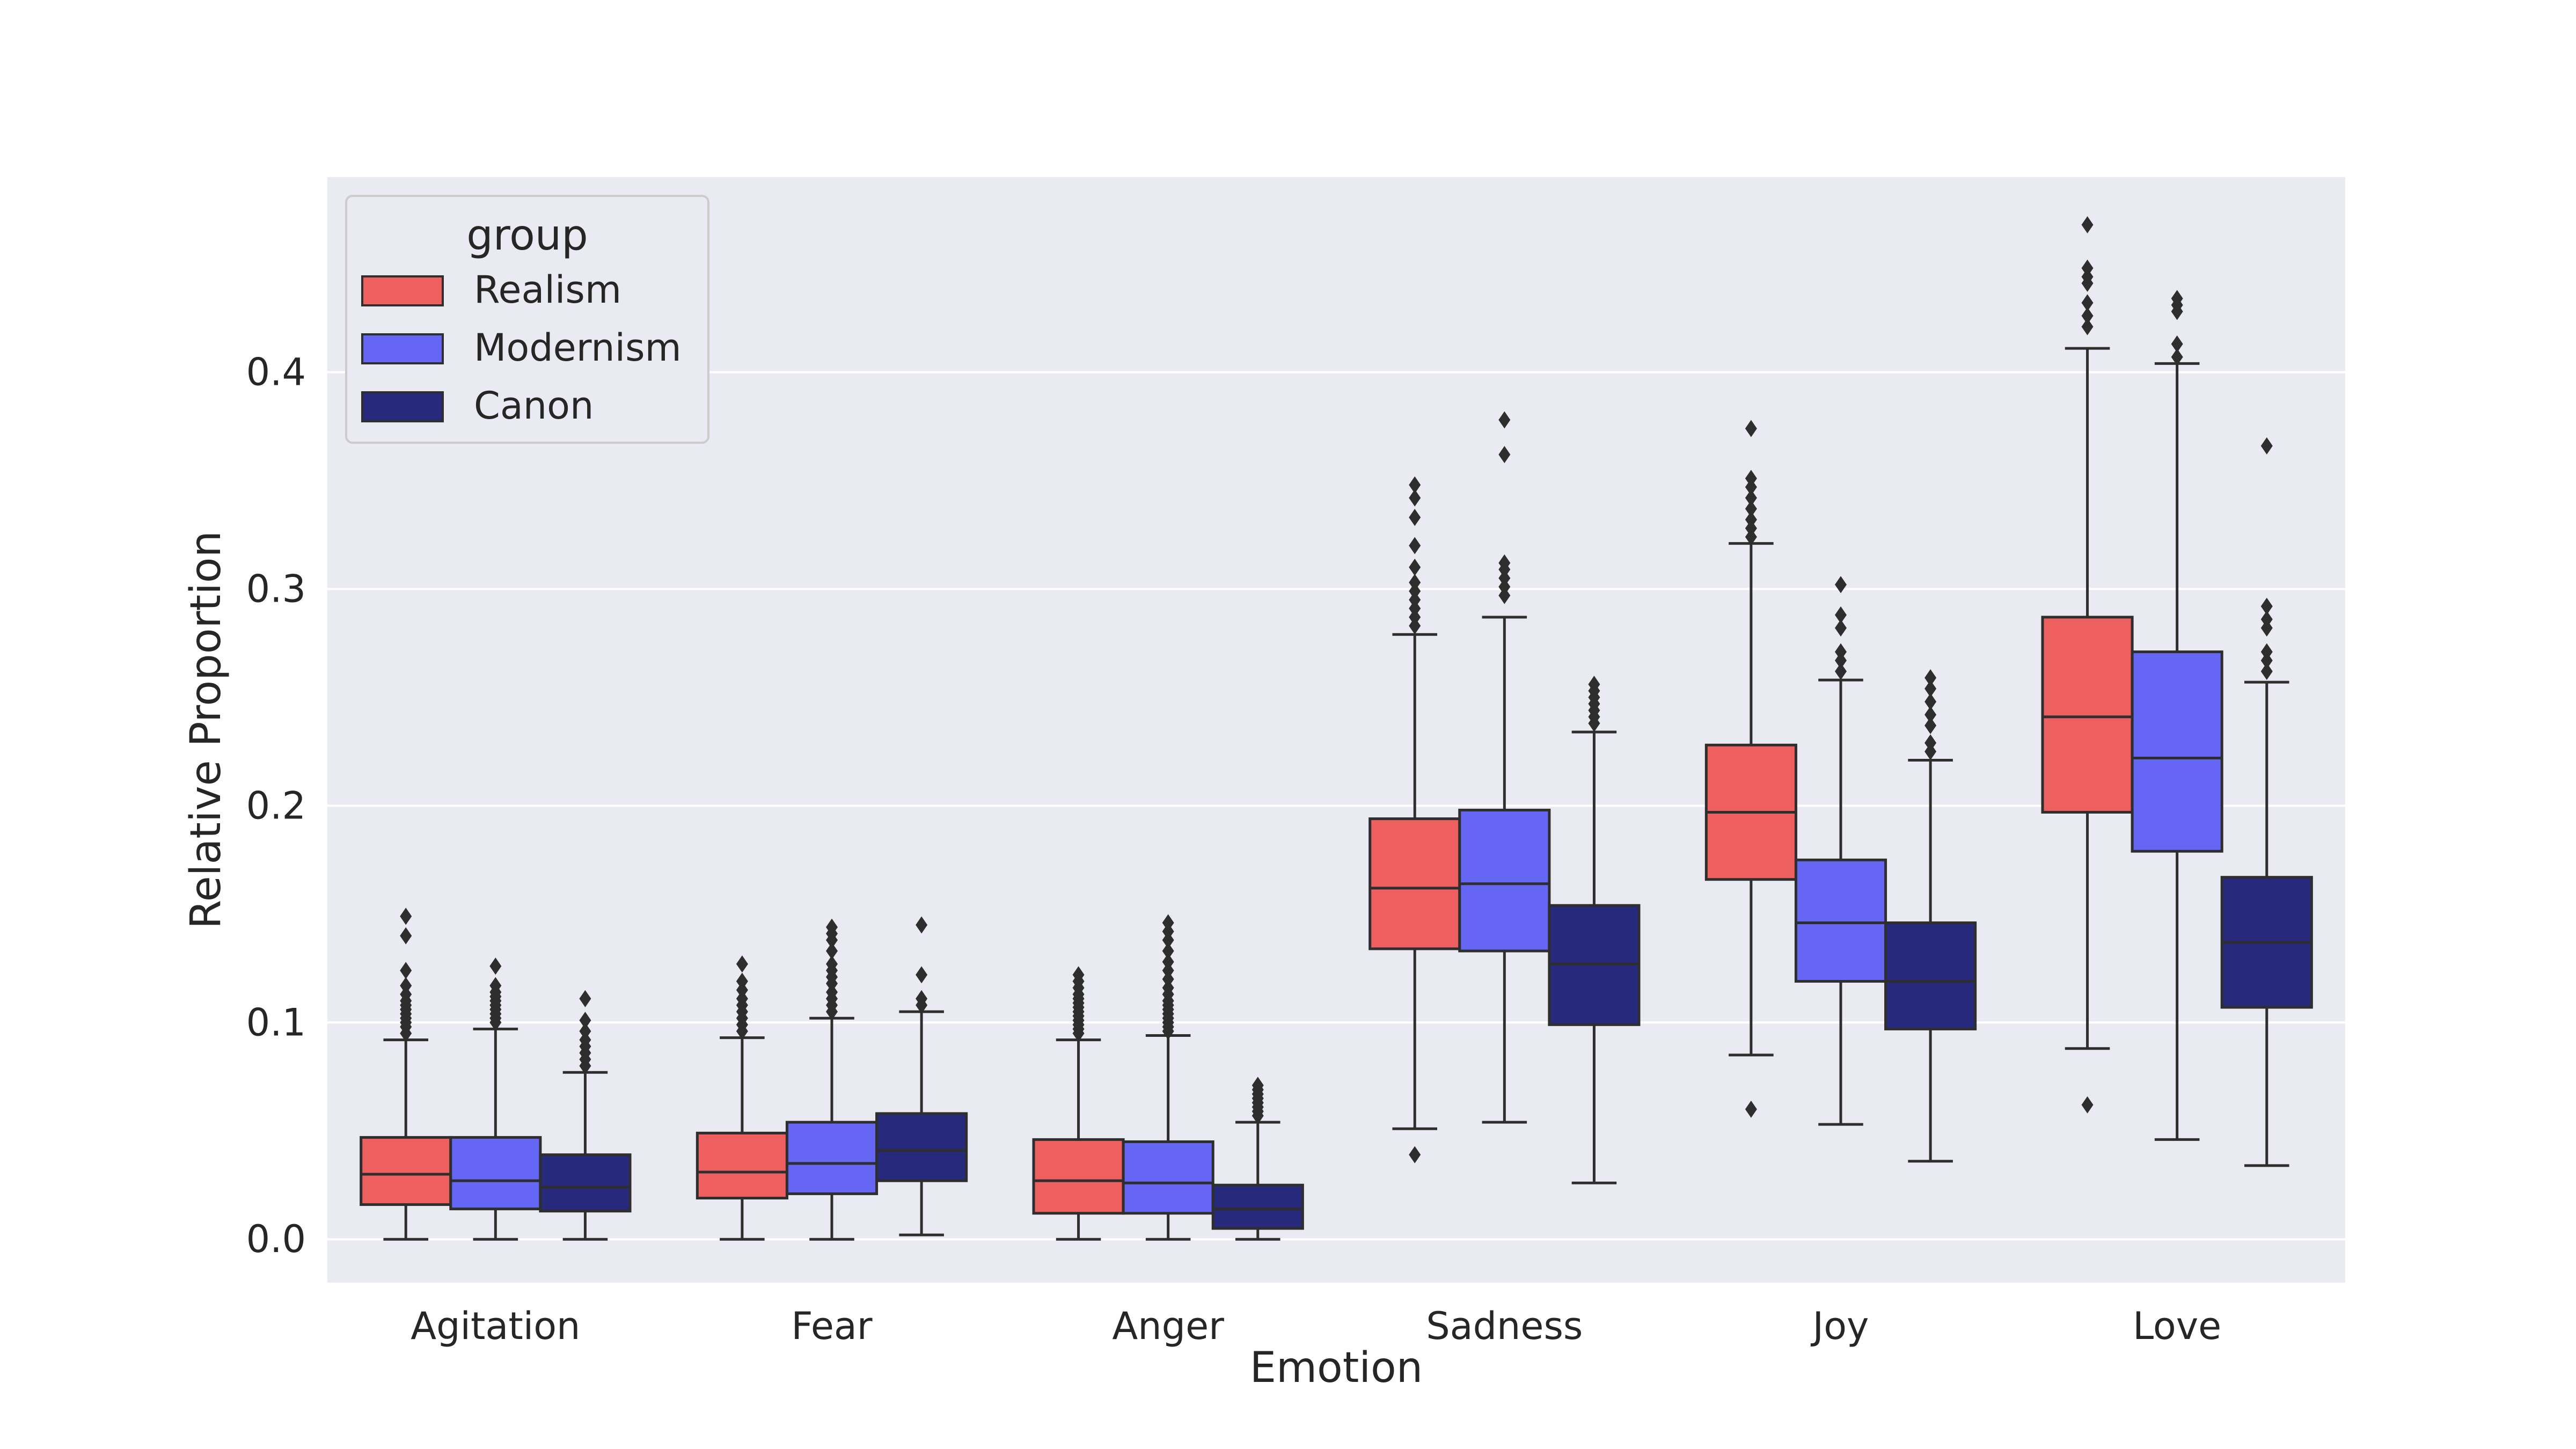 This screenshot has width=2576, height=1449. I want to click on legend-frame, so click(527, 319).